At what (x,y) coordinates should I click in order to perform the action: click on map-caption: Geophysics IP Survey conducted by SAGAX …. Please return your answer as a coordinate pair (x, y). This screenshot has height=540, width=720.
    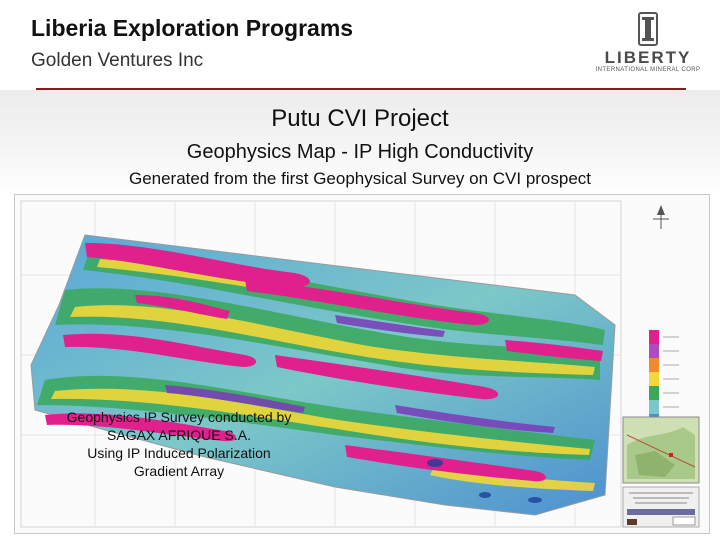
    Looking at the image, I should click on (179, 444).